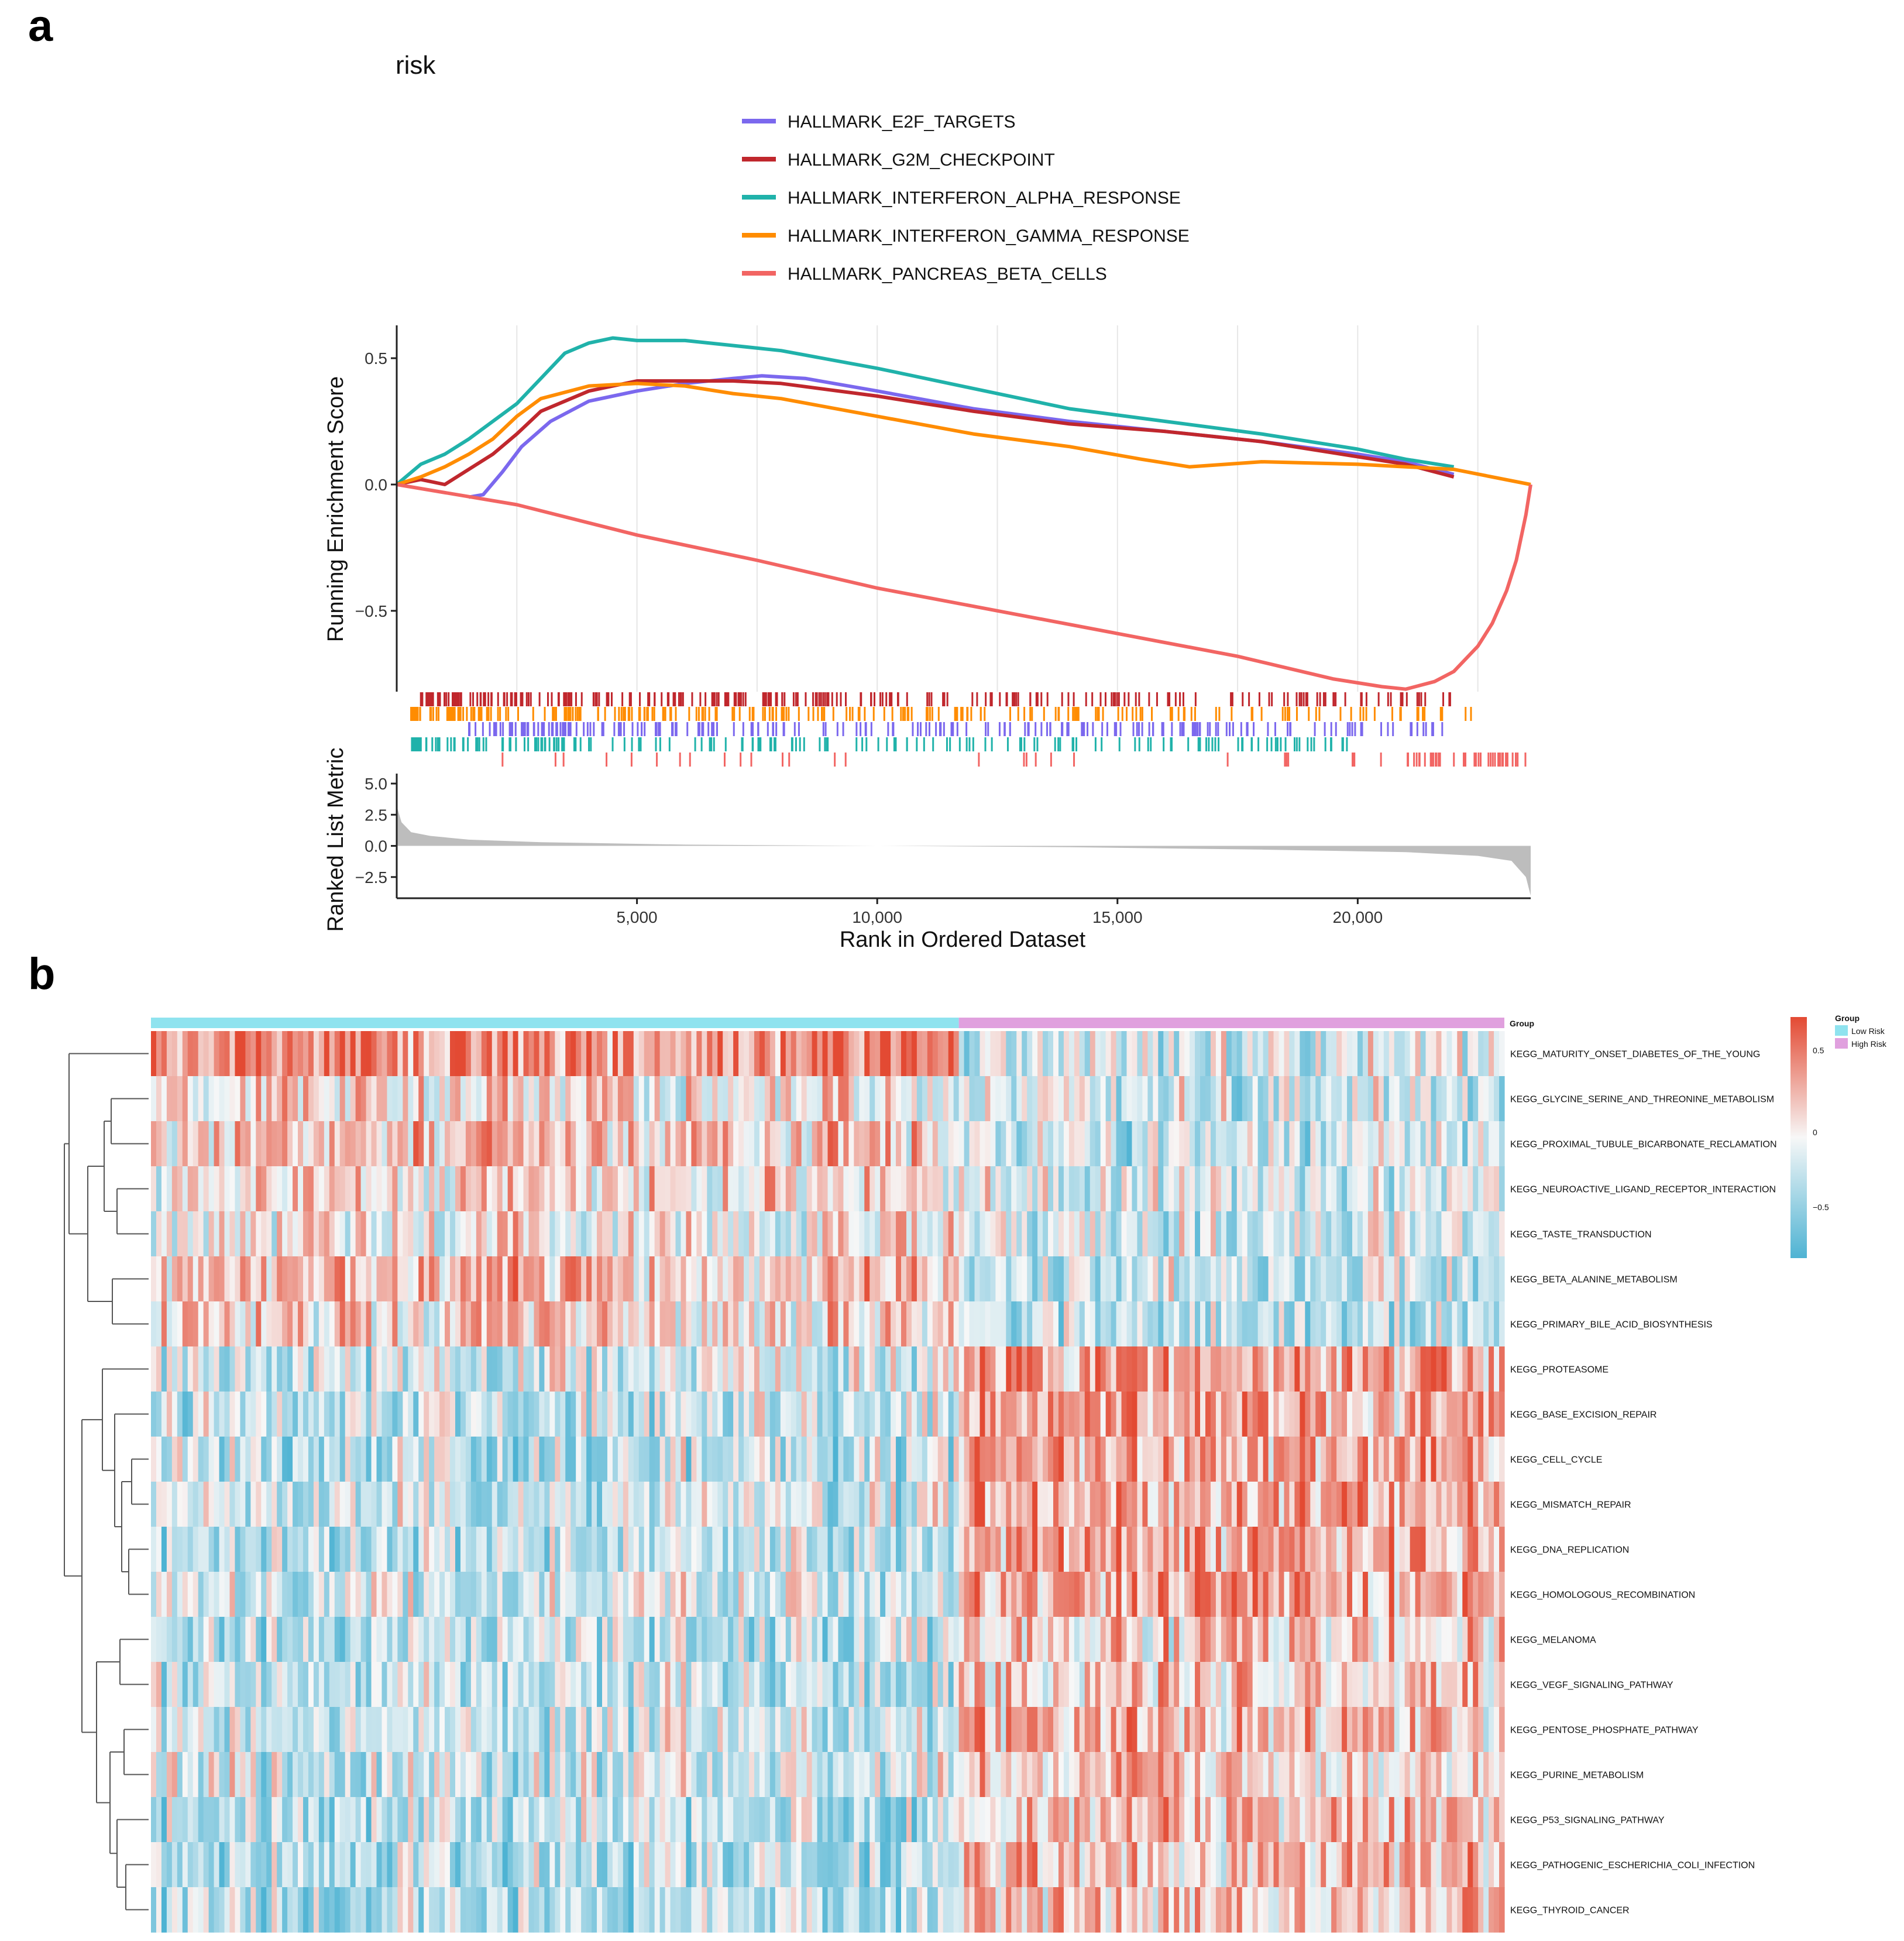 The height and width of the screenshot is (1941, 1904). Describe the element at coordinates (877, 917) in the screenshot. I see `x-tick-label: 10,000` at that location.